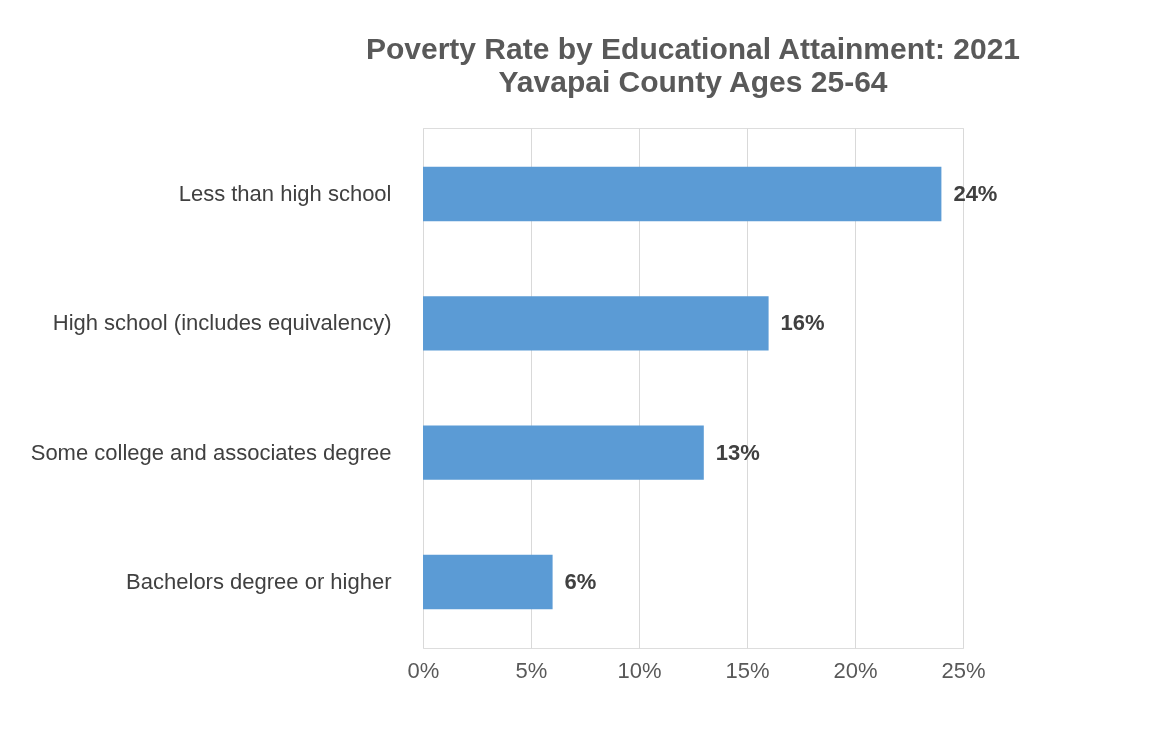  I want to click on data-label: 13%, so click(737, 452).